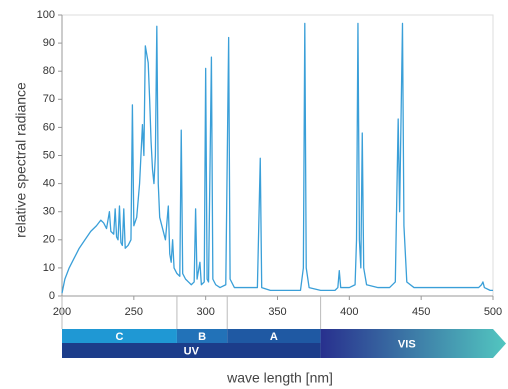 This screenshot has height=389, width=508. I want to click on y-tick-label: 80, so click(49, 71).